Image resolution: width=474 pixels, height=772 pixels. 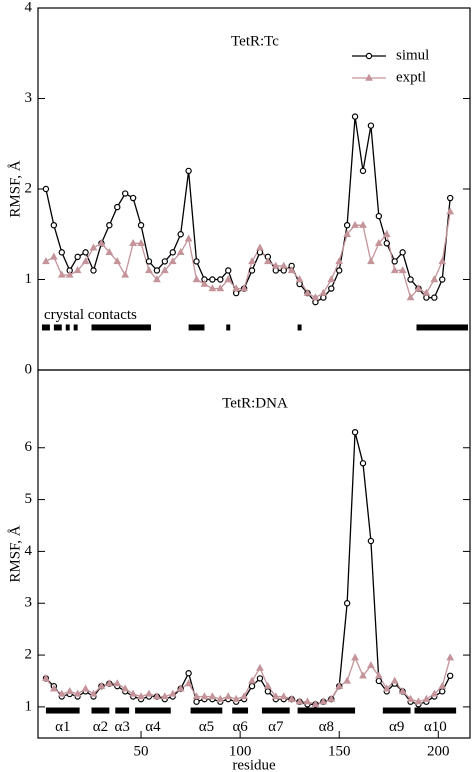 I want to click on y-tick-label: 0, so click(x=29, y=369).